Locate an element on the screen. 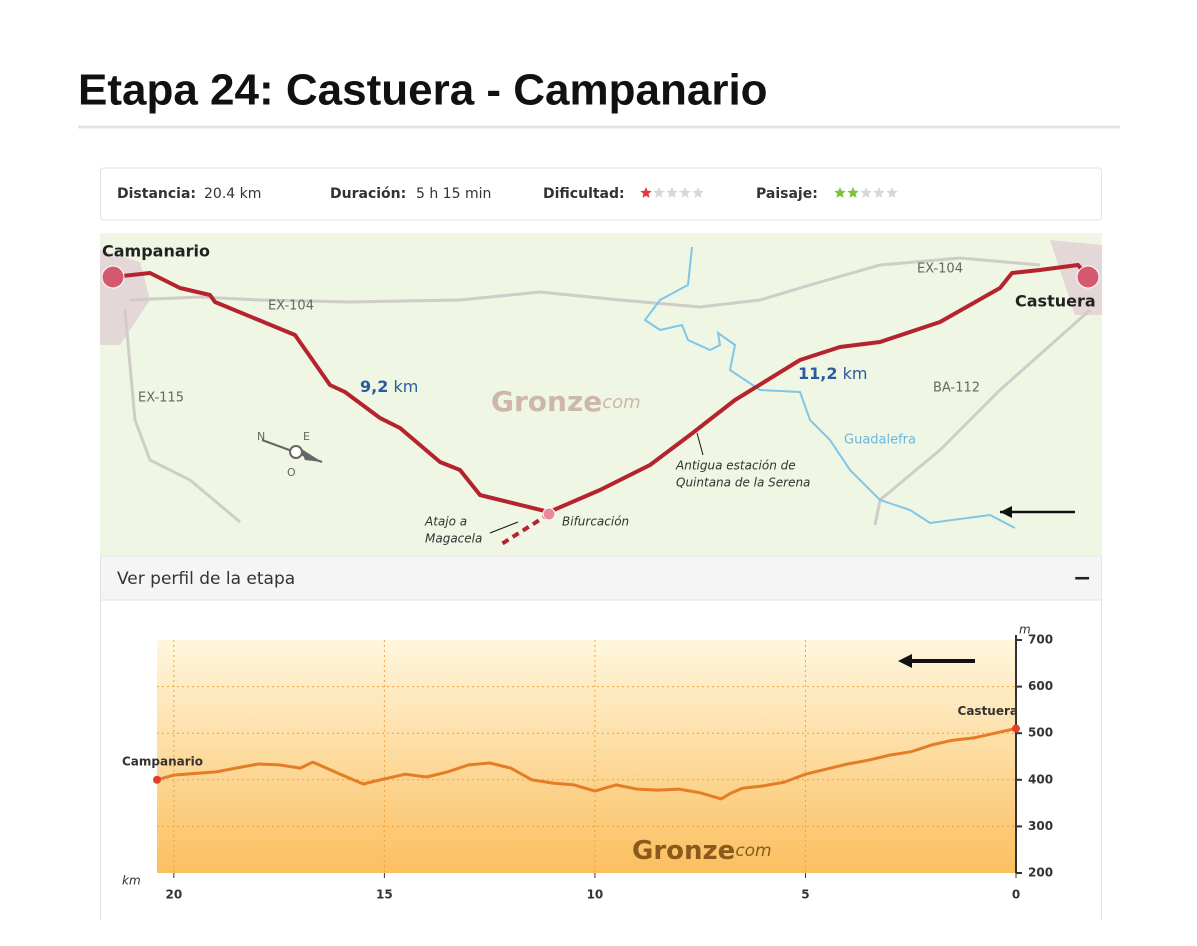  compass-label: N is located at coordinates (261, 436).